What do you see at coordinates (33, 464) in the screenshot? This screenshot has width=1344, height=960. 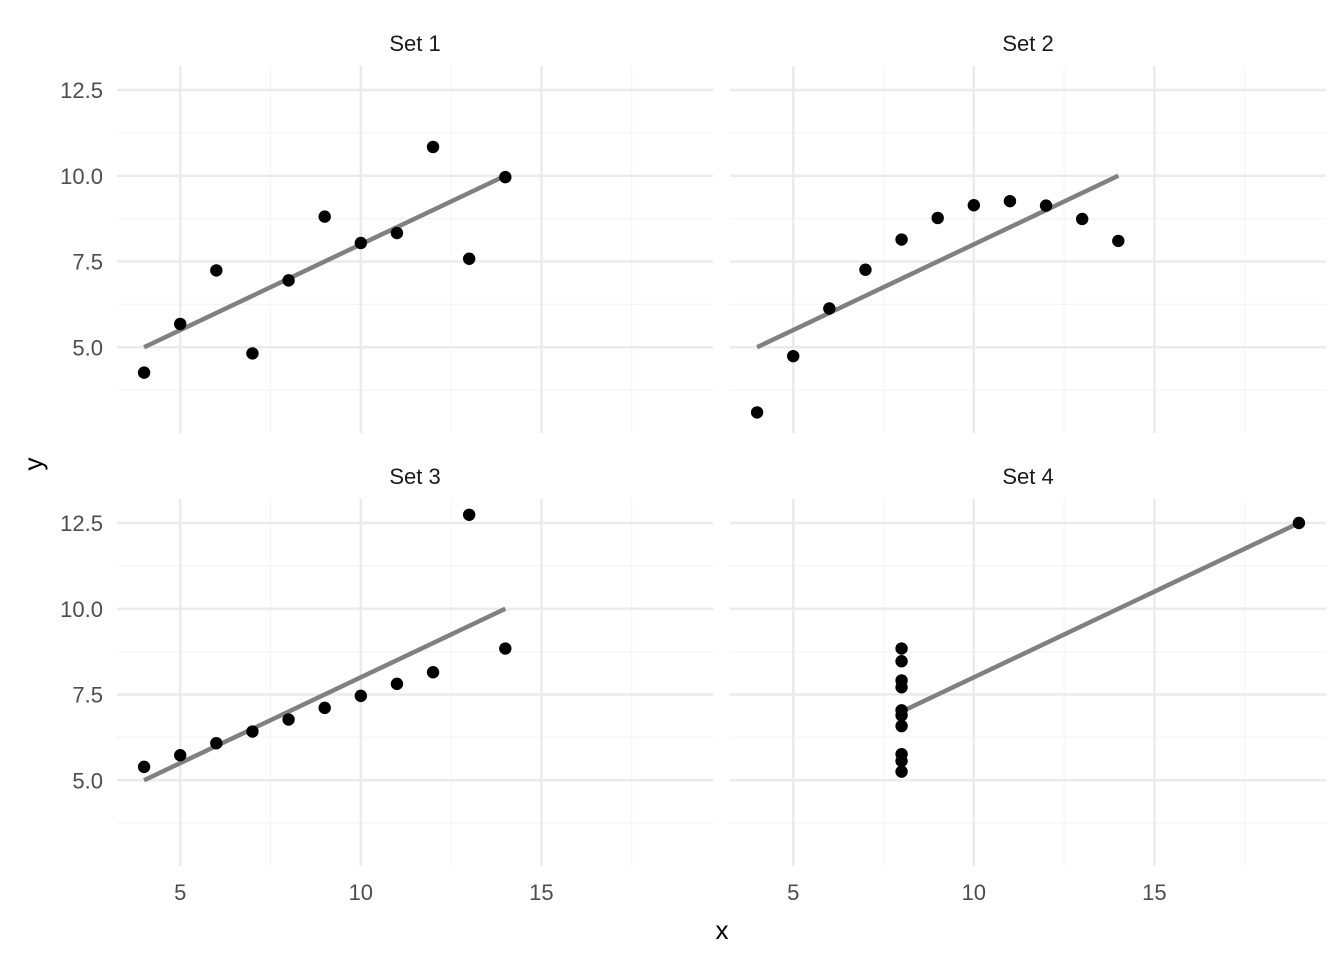 I see `y-axis-title: y` at bounding box center [33, 464].